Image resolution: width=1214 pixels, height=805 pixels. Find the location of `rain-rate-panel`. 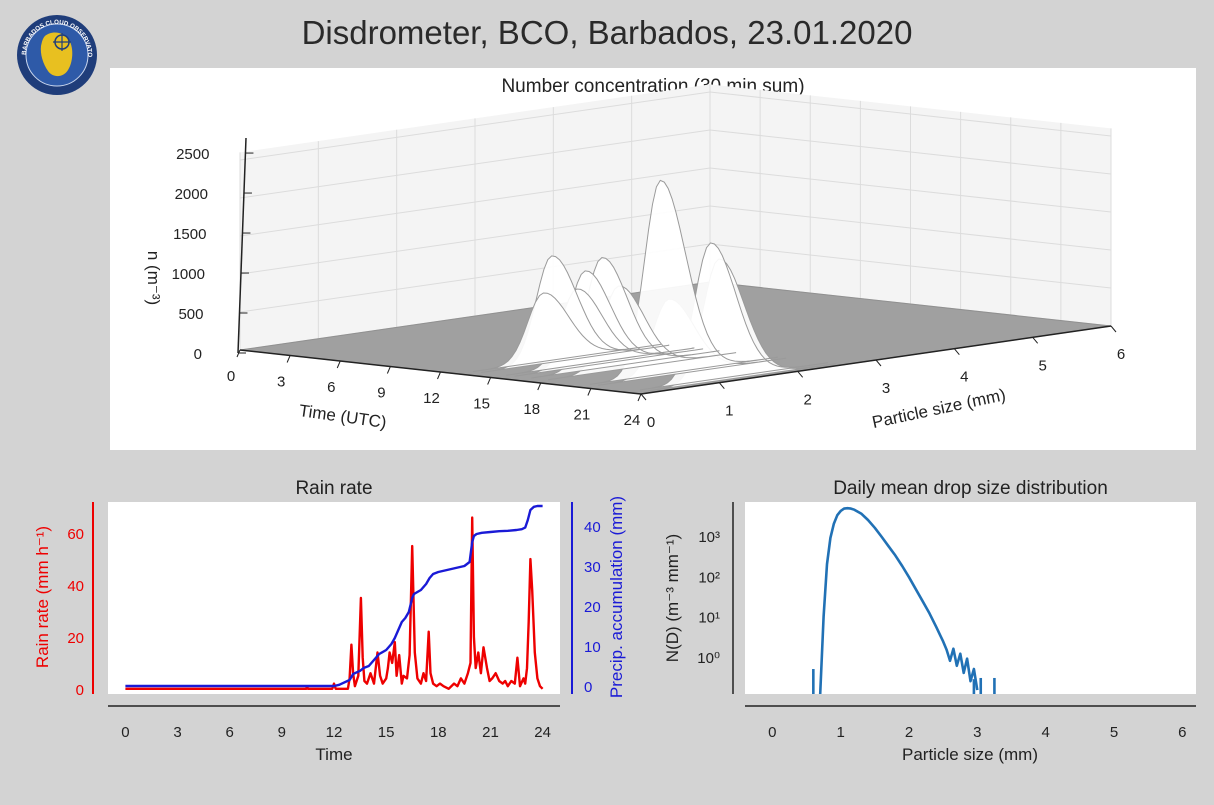

rain-rate-panel is located at coordinates (334, 598).